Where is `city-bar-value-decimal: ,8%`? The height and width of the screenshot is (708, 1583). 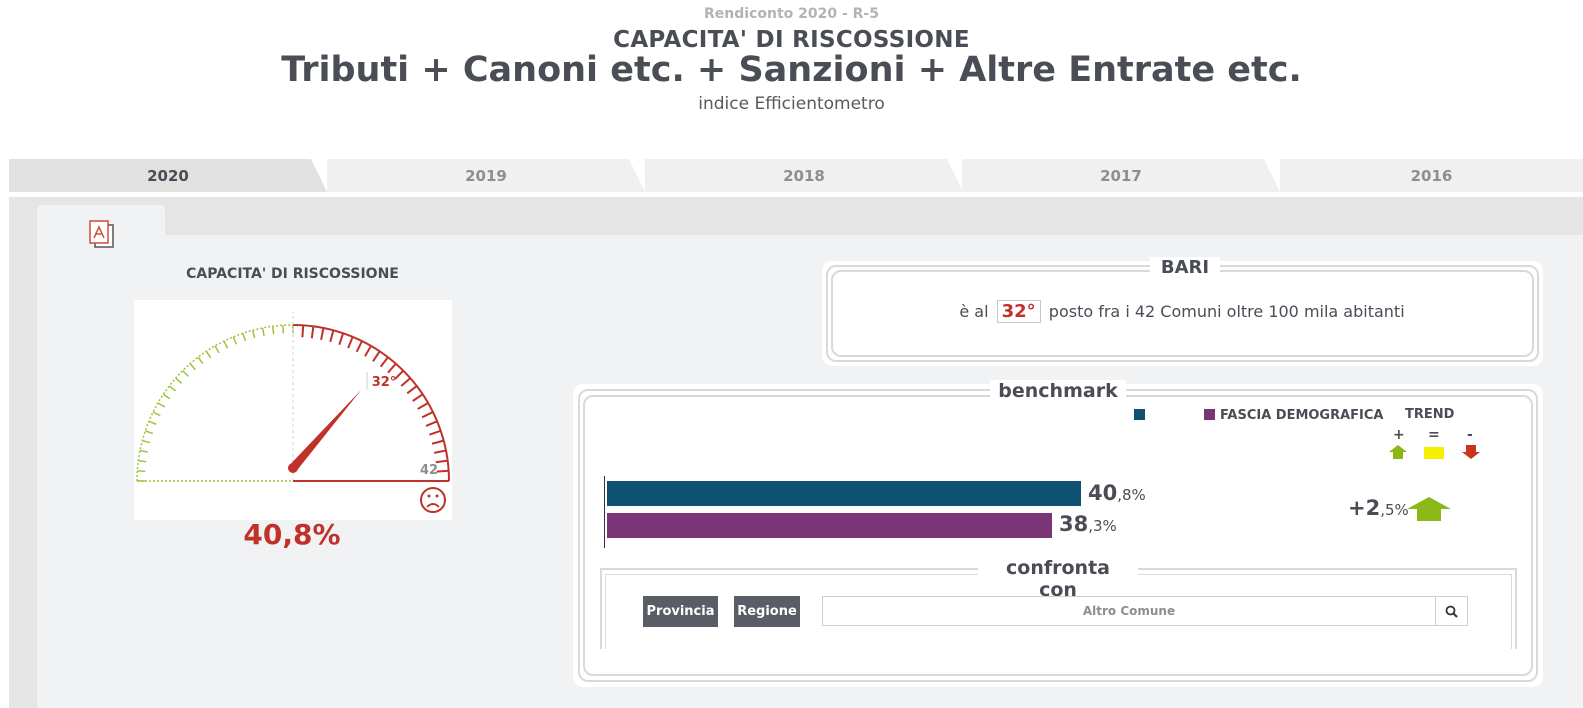
city-bar-value-decimal: ,8% is located at coordinates (1131, 495).